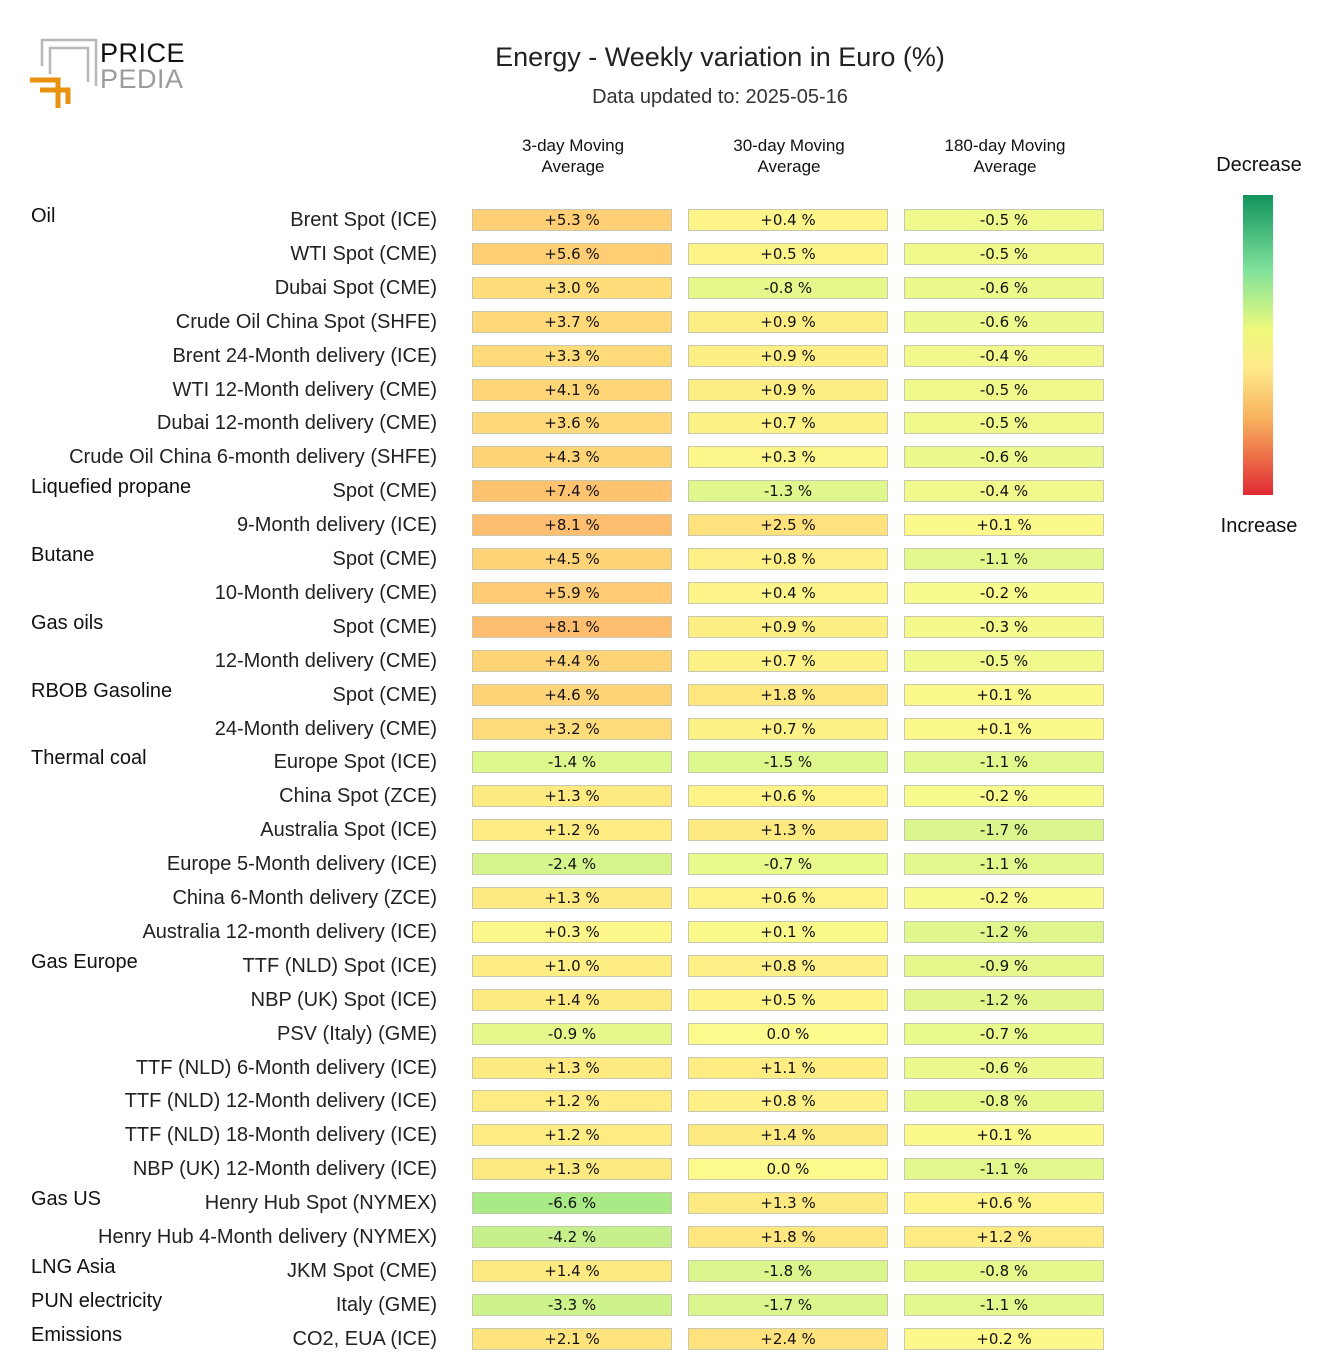 Image resolution: width=1320 pixels, height=1357 pixels. What do you see at coordinates (84, 961) in the screenshot?
I see `group-label: Gas Europe` at bounding box center [84, 961].